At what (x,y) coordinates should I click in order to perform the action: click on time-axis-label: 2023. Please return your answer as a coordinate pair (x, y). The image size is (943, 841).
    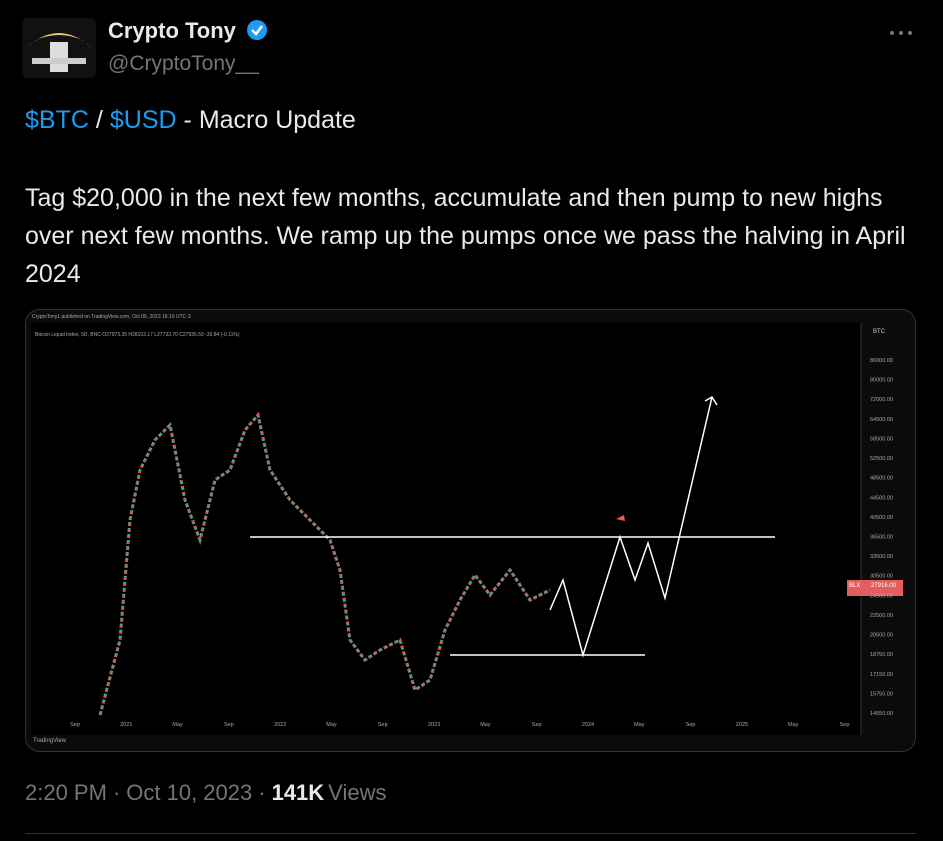
    Looking at the image, I should click on (434, 725).